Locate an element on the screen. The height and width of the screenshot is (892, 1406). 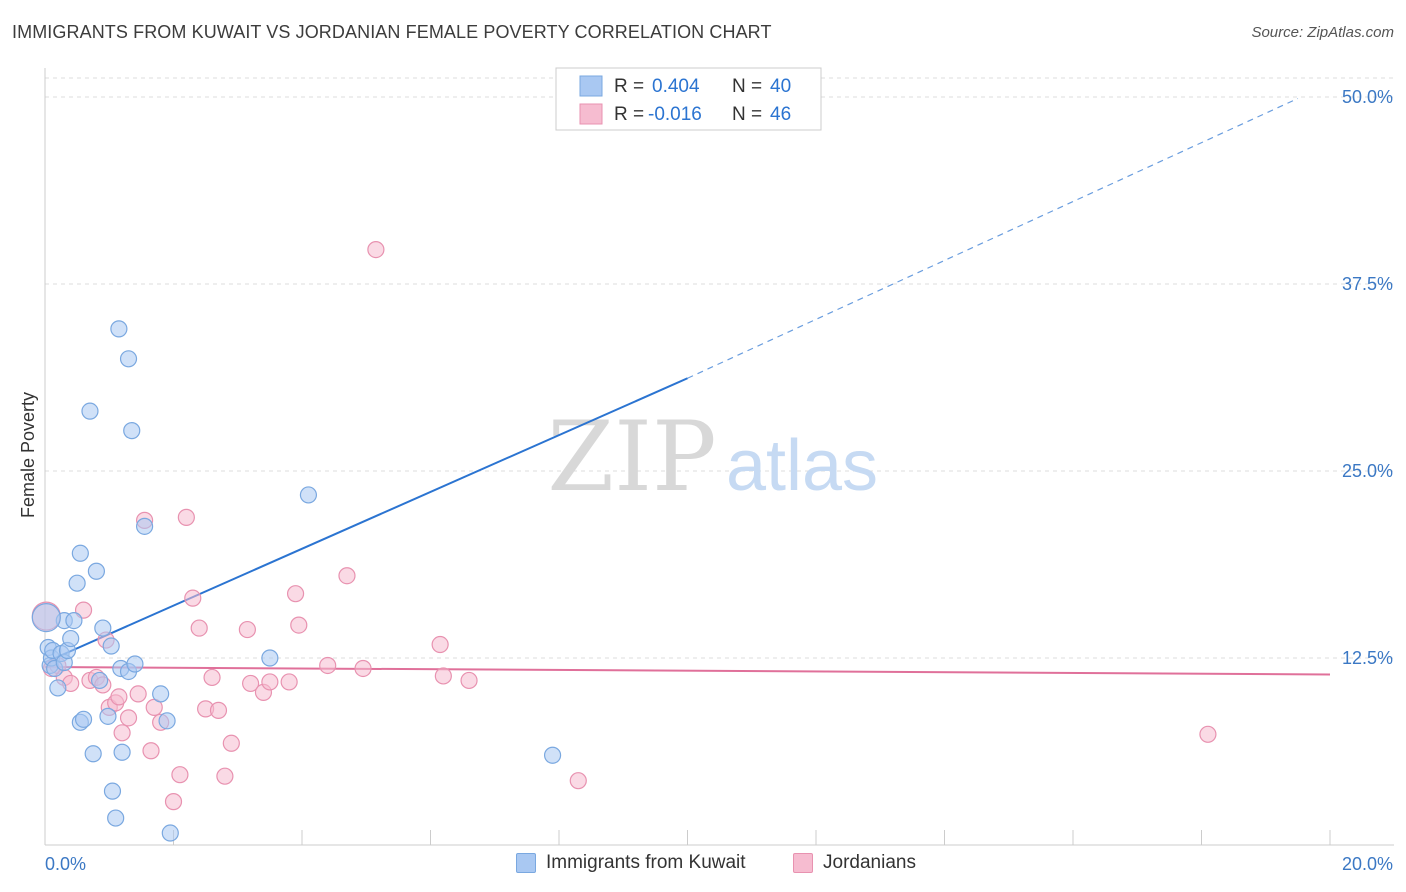
legend-item-jordanians: Jordanians is located at coordinates (854, 863).